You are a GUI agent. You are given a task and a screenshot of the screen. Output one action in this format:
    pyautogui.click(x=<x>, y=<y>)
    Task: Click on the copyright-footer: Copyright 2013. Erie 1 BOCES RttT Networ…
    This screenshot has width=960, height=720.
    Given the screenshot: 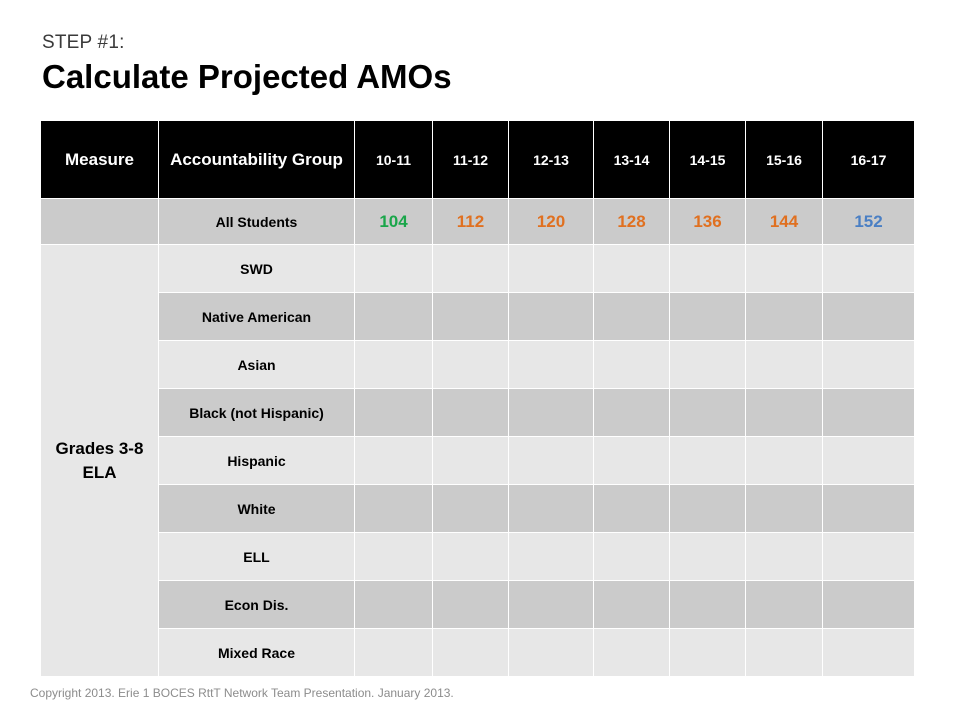 What is the action you would take?
    pyautogui.click(x=242, y=693)
    